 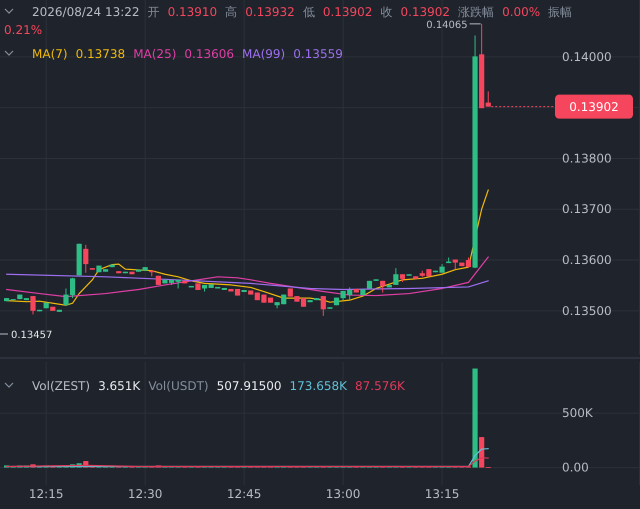 What do you see at coordinates (145, 494) in the screenshot?
I see `x-tick-label: 12:30` at bounding box center [145, 494].